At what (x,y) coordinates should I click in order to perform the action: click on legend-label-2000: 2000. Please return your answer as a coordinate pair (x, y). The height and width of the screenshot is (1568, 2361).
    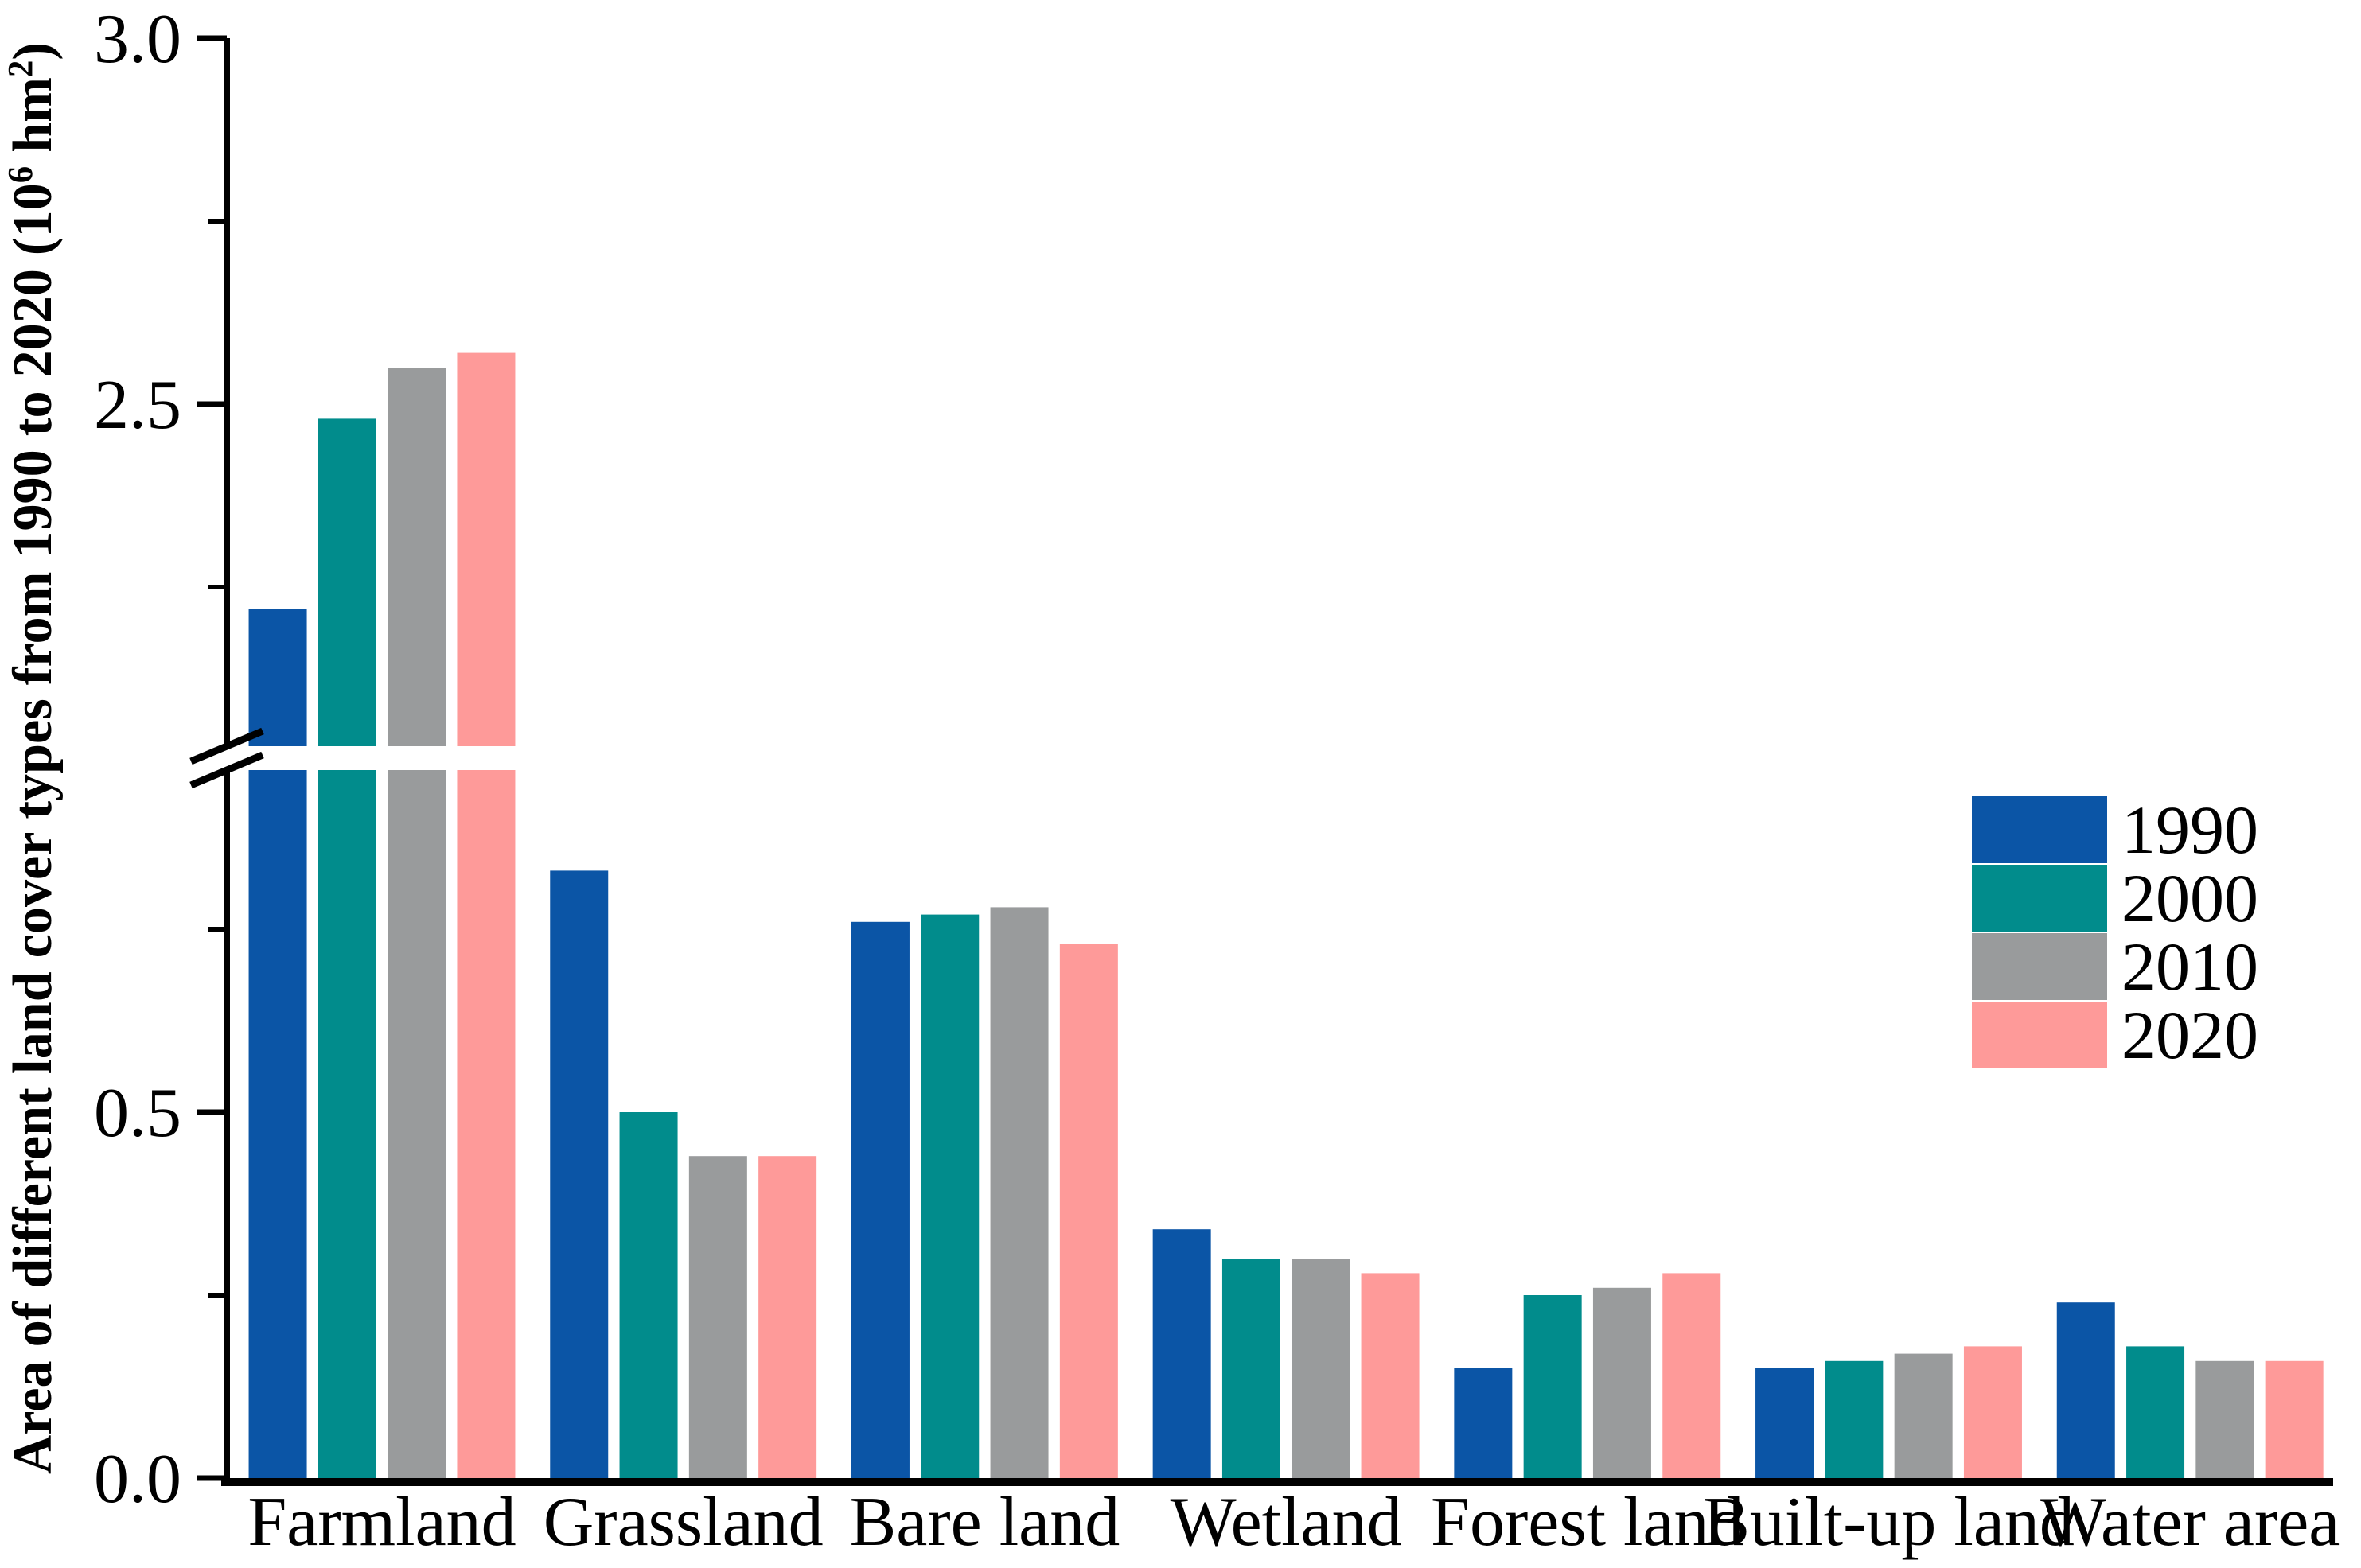
    Looking at the image, I should click on (2189, 898).